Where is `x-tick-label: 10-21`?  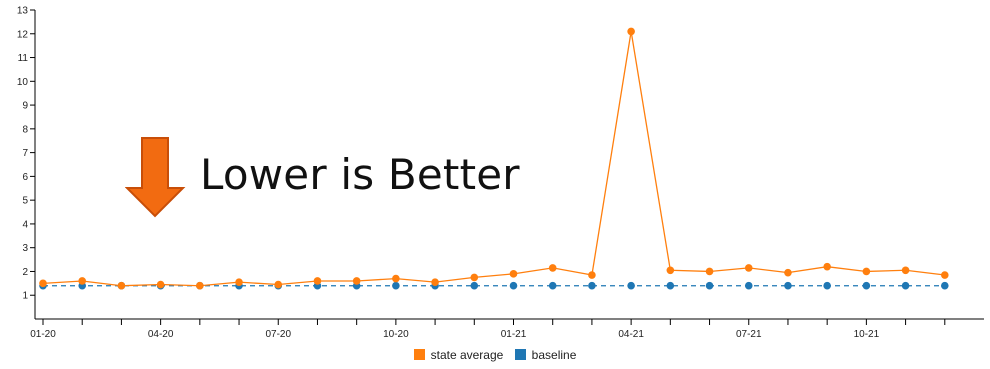 x-tick-label: 10-21 is located at coordinates (867, 334).